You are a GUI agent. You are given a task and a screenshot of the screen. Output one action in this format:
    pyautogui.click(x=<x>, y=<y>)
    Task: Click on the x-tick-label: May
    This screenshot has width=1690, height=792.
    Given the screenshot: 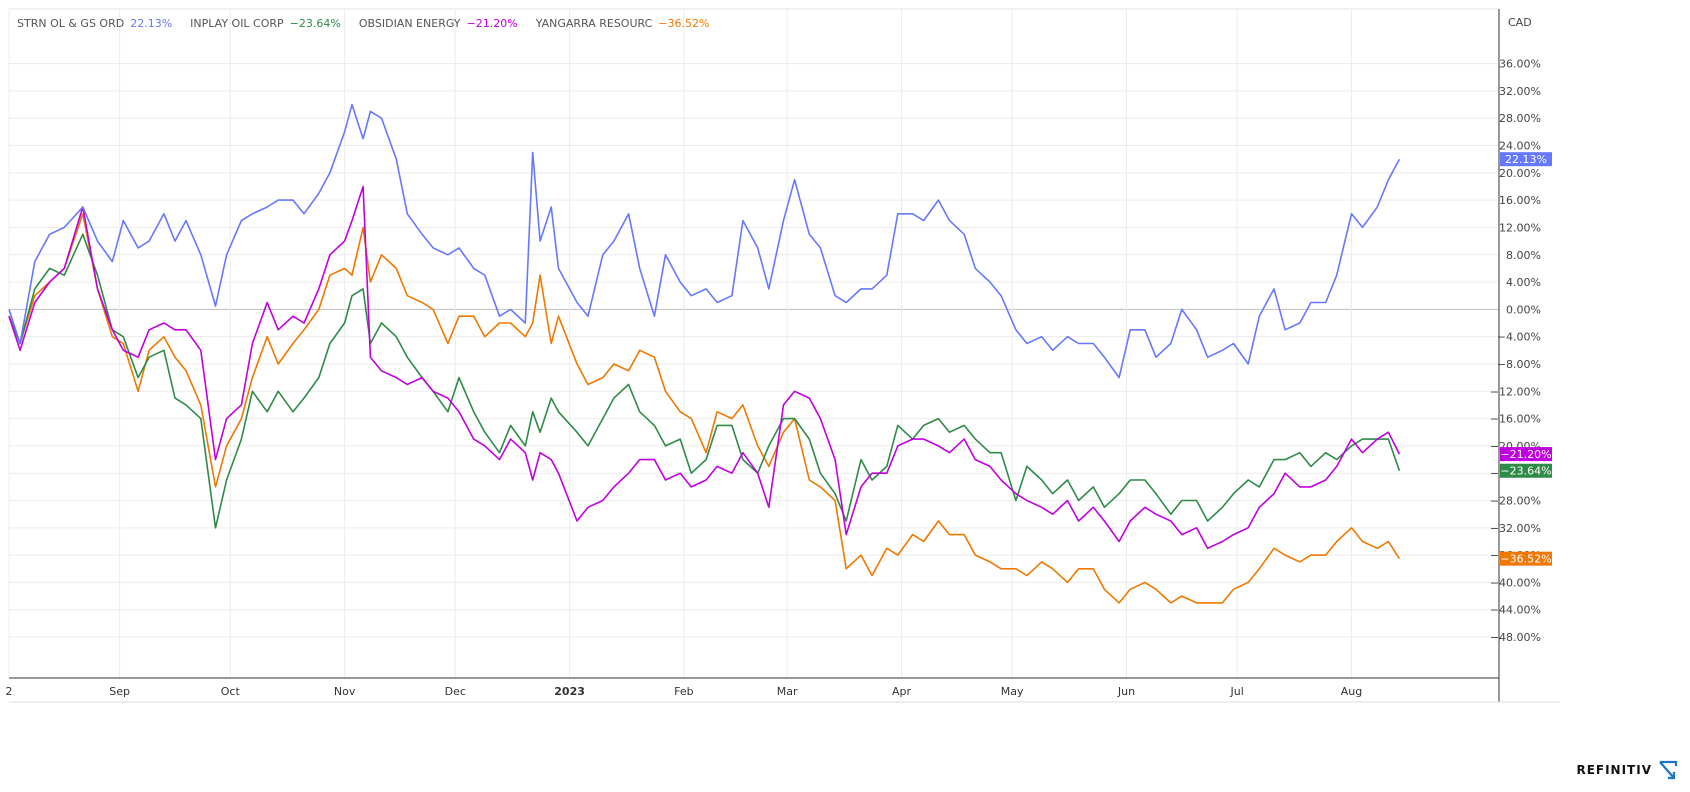 What is the action you would take?
    pyautogui.click(x=1012, y=691)
    